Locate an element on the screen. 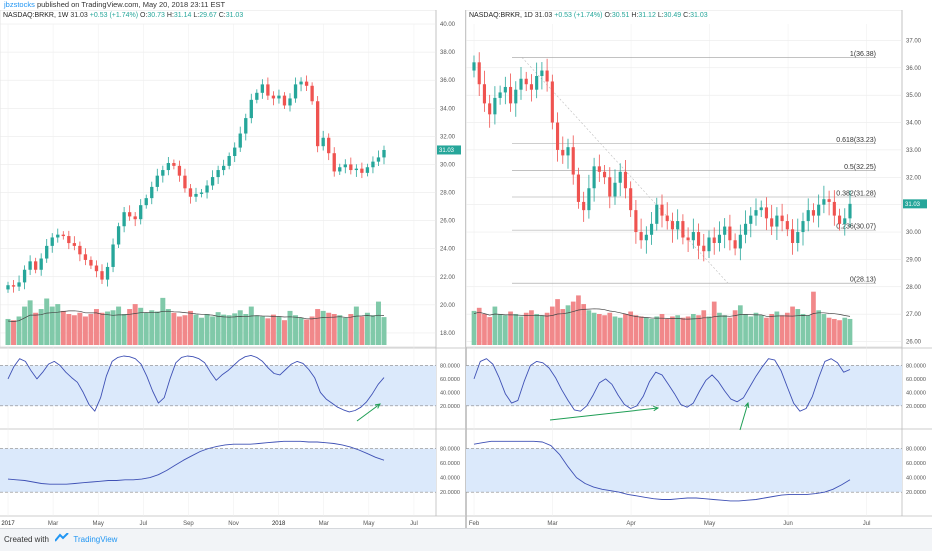 This screenshot has height=551, width=932. tradingview-brand: TradingView is located at coordinates (95, 540).